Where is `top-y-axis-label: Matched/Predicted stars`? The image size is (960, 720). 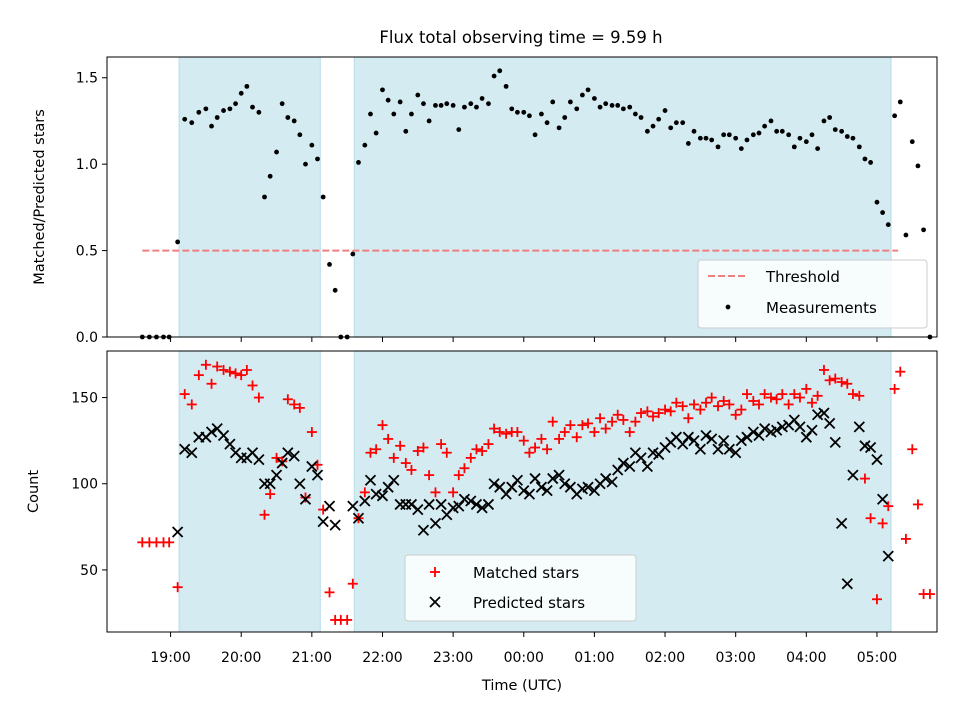
top-y-axis-label: Matched/Predicted stars is located at coordinates (40, 197).